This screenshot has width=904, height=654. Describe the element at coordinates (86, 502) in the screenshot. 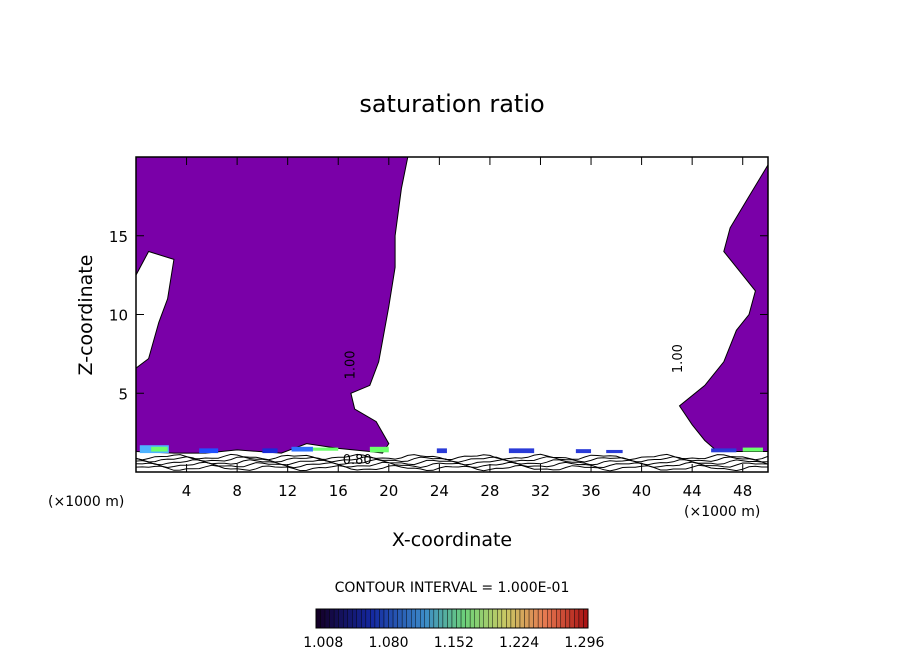

I see `x-unit-label: (×1000 m)` at that location.